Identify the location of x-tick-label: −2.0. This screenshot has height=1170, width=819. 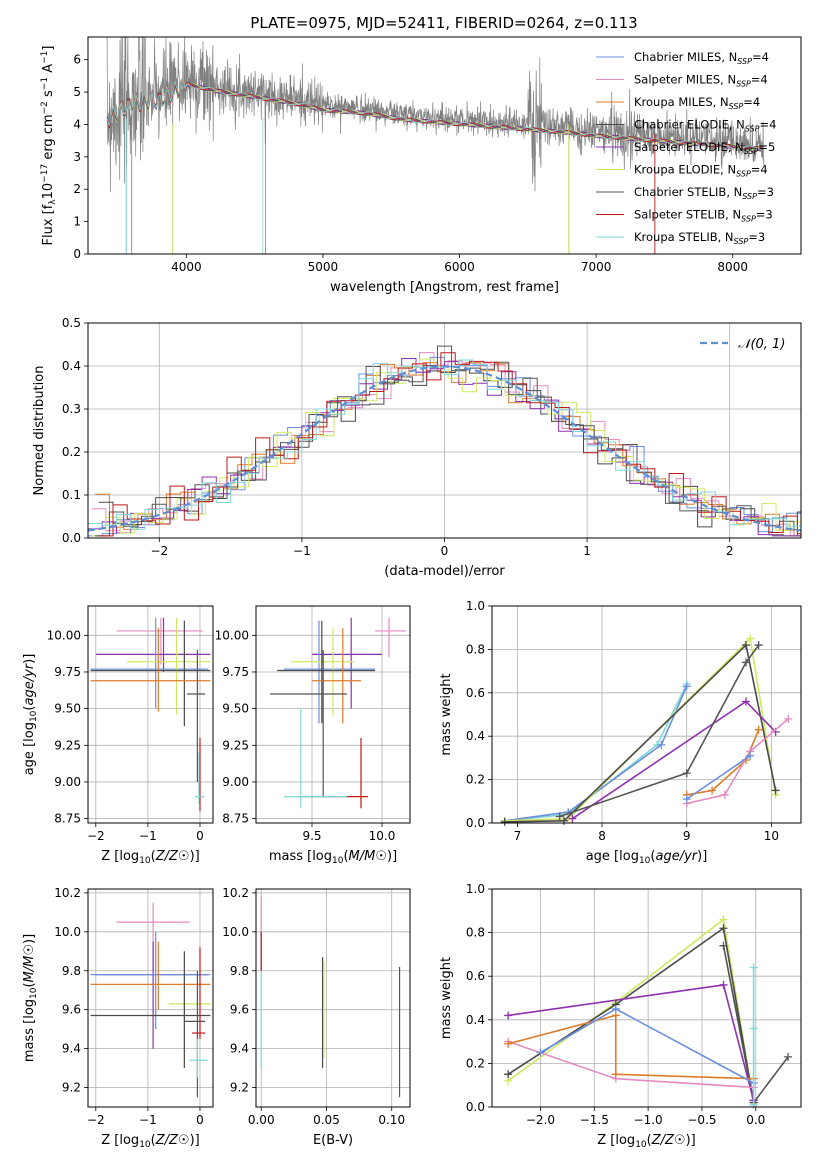
(540, 1120).